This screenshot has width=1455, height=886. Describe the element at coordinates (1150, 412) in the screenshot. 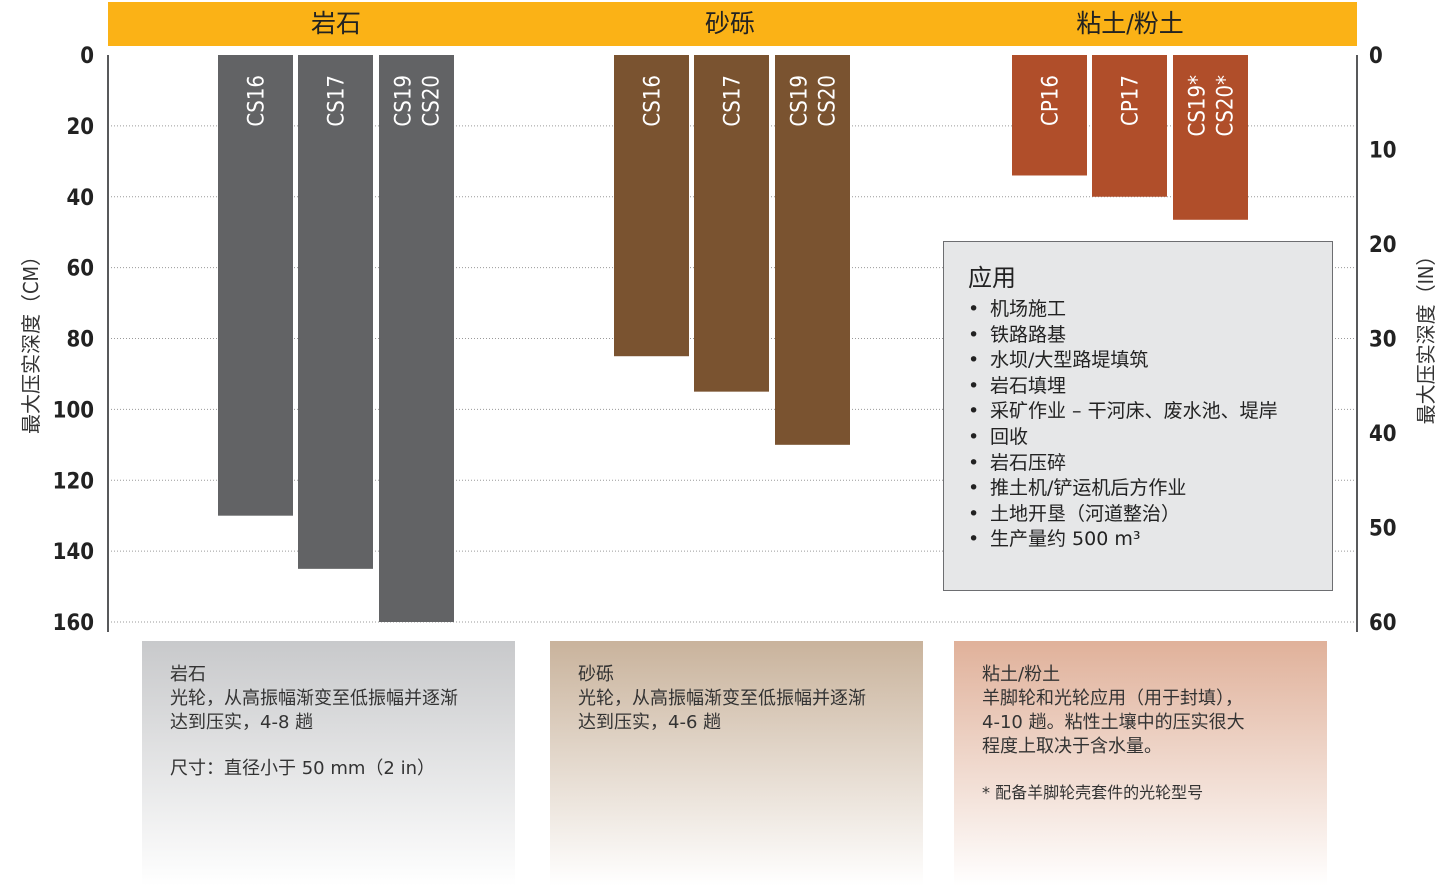

I see `application-item: 采矿作业 – 干河床、废水池、堤岸` at that location.